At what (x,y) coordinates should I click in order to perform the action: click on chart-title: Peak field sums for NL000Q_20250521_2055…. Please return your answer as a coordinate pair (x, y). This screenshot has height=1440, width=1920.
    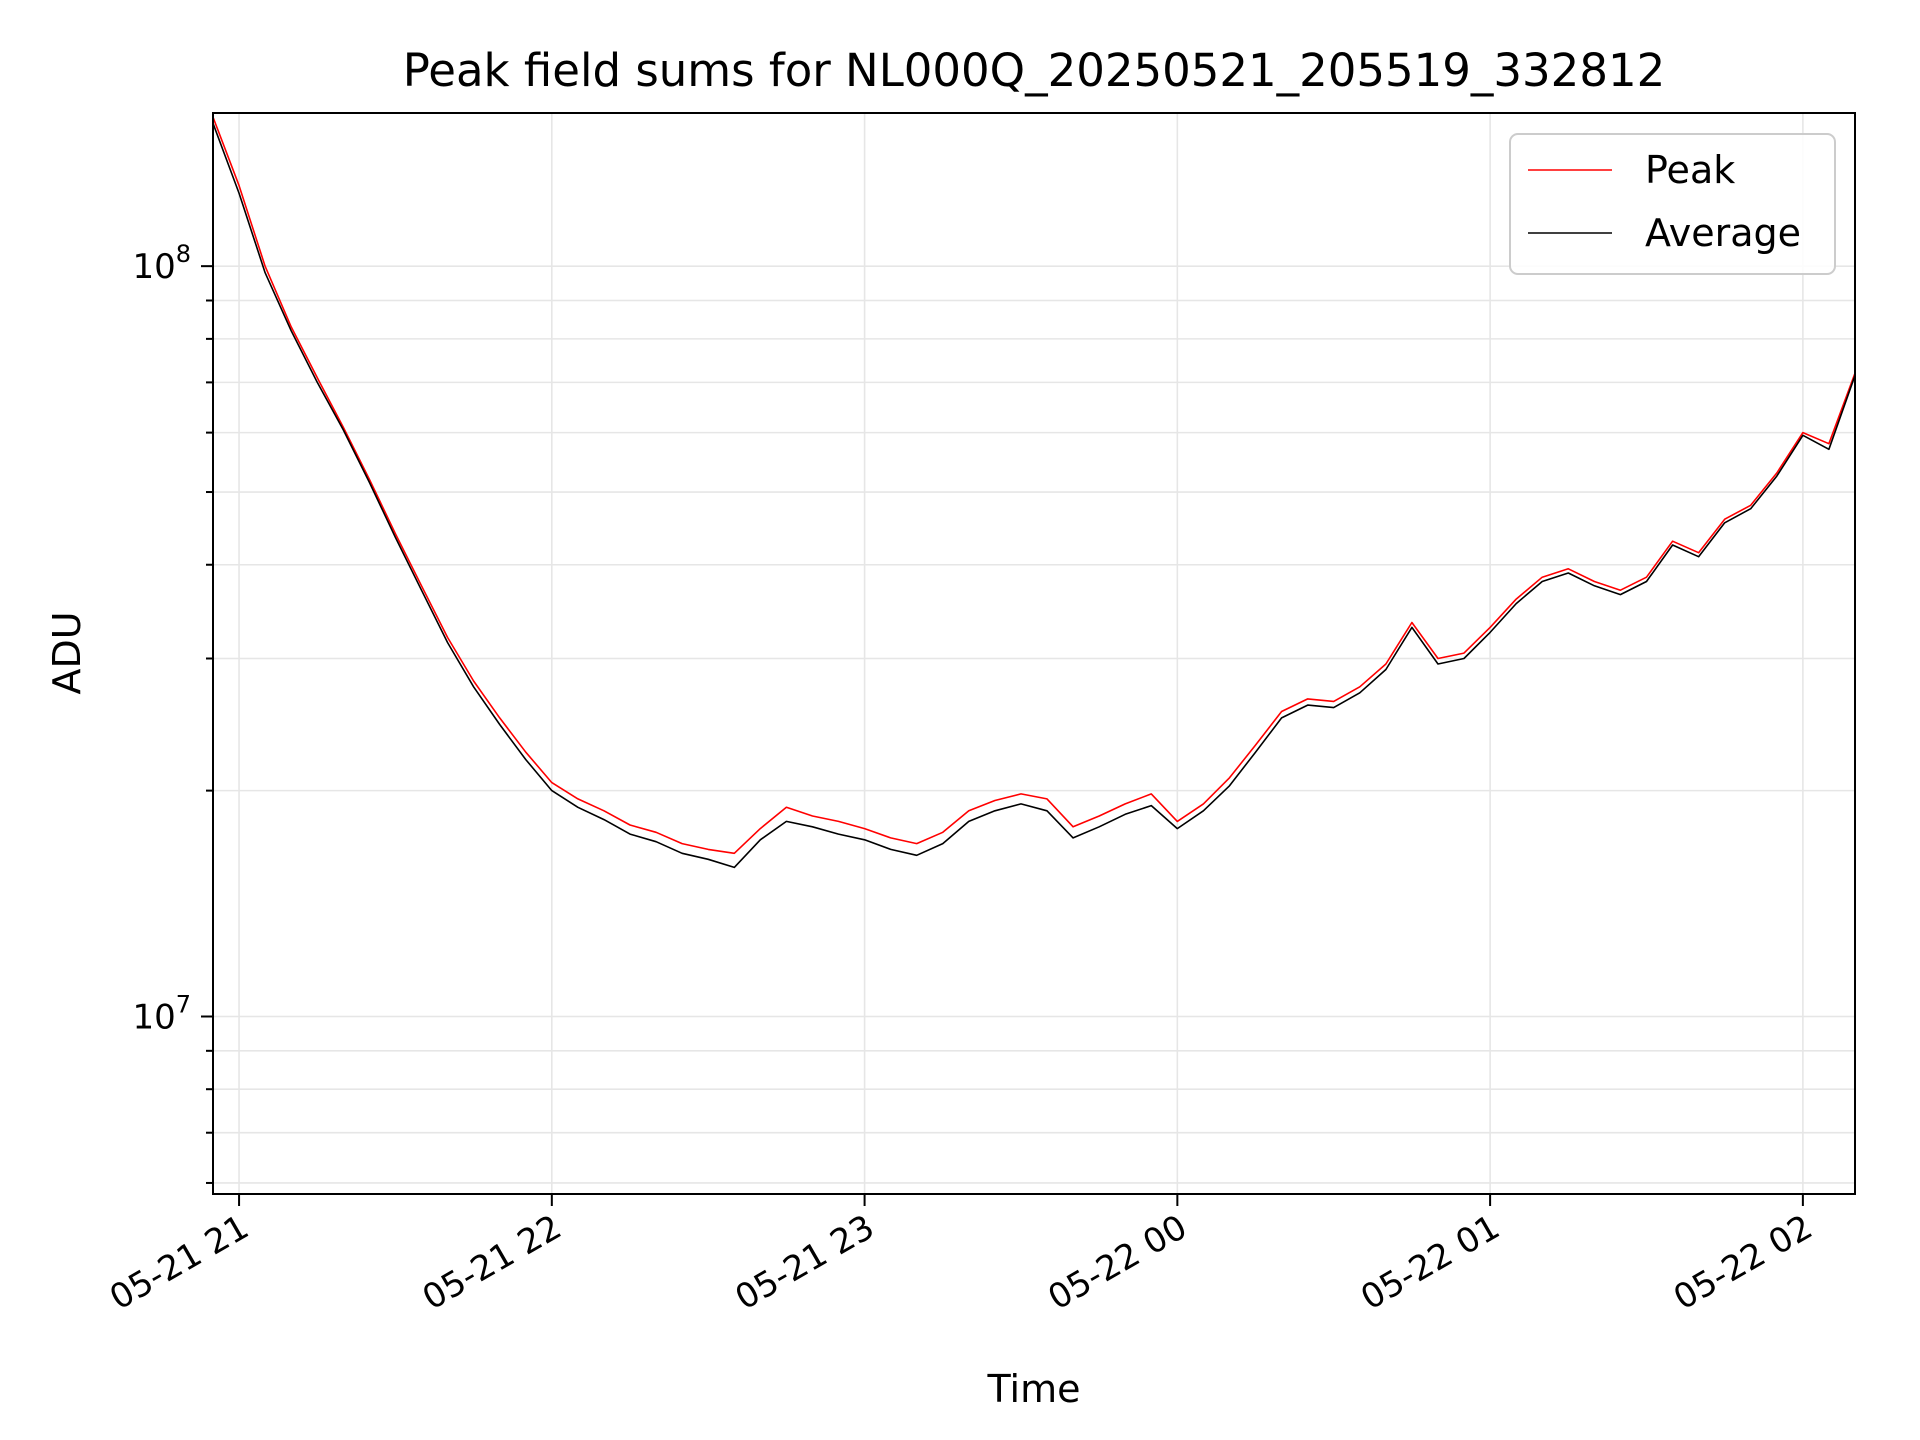
    Looking at the image, I should click on (1034, 70).